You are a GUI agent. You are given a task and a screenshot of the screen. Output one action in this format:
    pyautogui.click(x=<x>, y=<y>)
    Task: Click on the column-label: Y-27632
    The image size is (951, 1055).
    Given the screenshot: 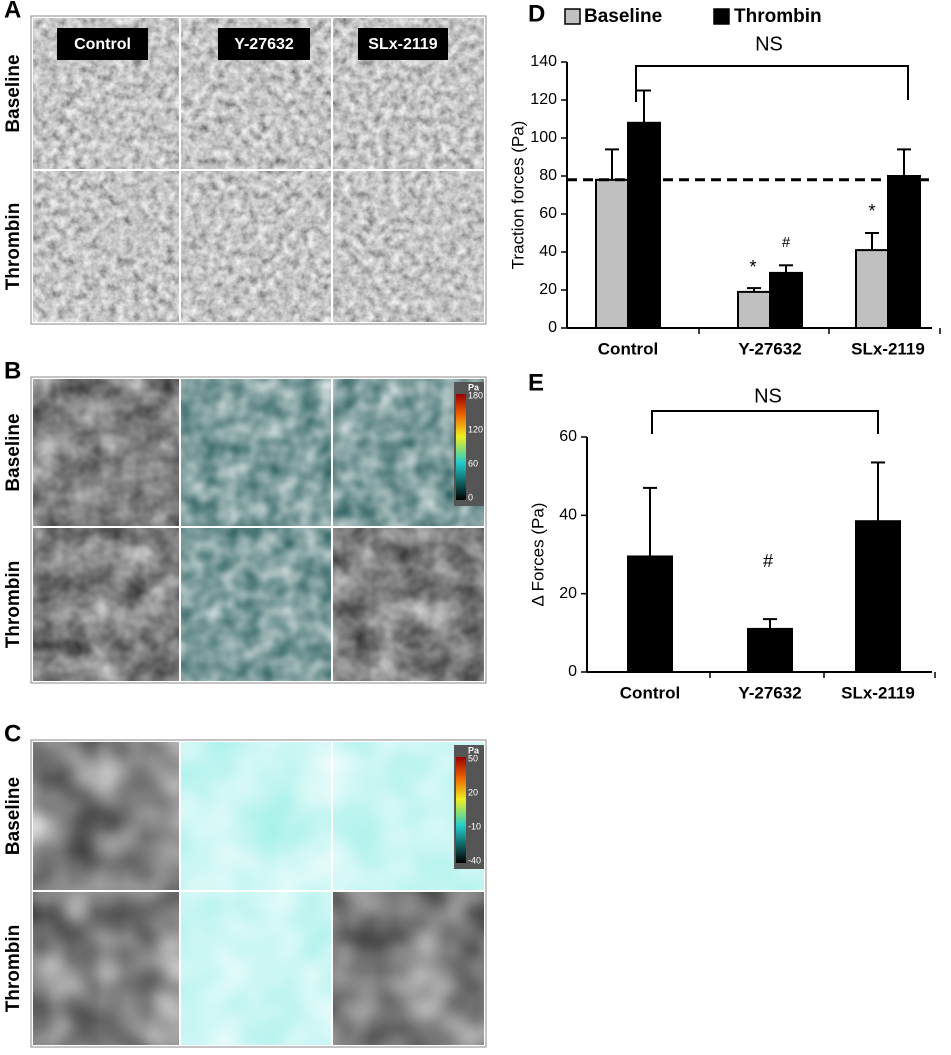 What is the action you would take?
    pyautogui.click(x=264, y=44)
    